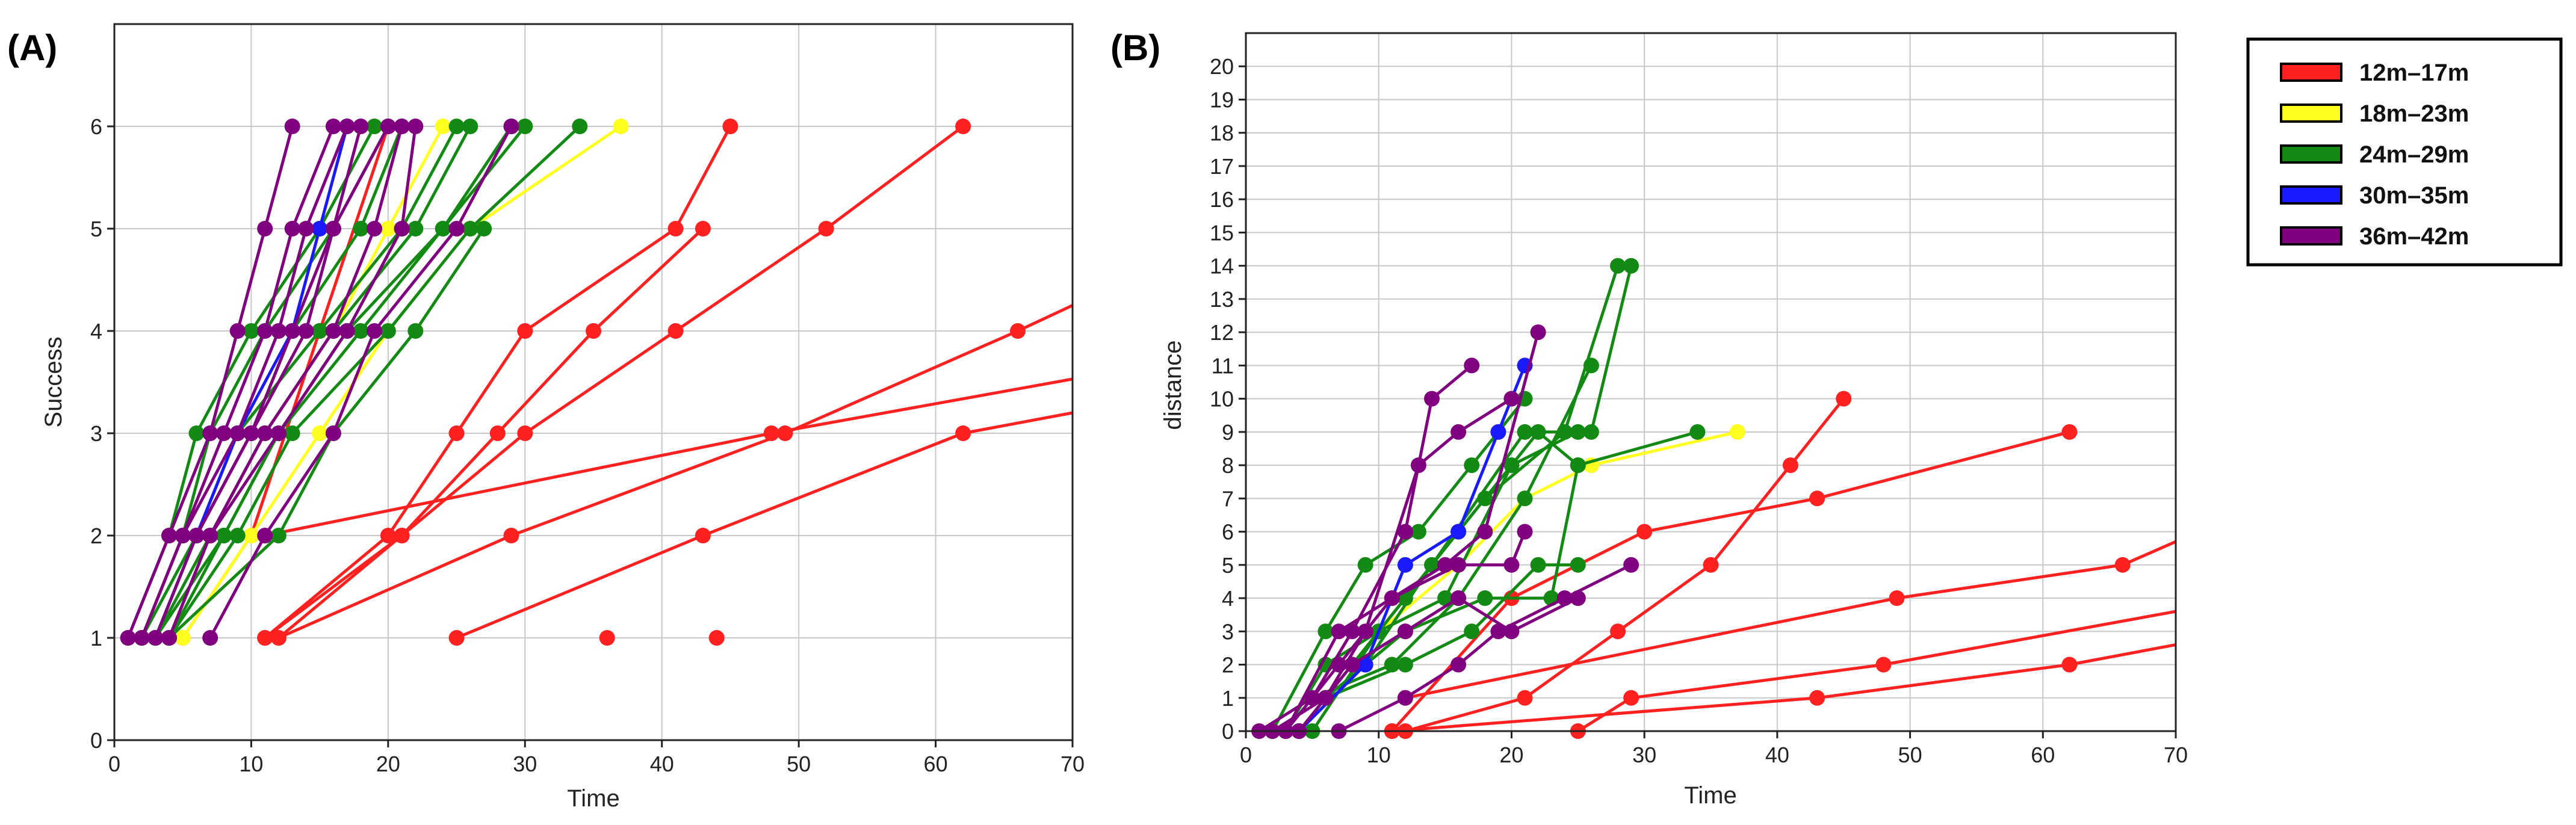 The height and width of the screenshot is (825, 2576). What do you see at coordinates (1777, 755) in the screenshot?
I see `panel-b-x-tick-label: 40` at bounding box center [1777, 755].